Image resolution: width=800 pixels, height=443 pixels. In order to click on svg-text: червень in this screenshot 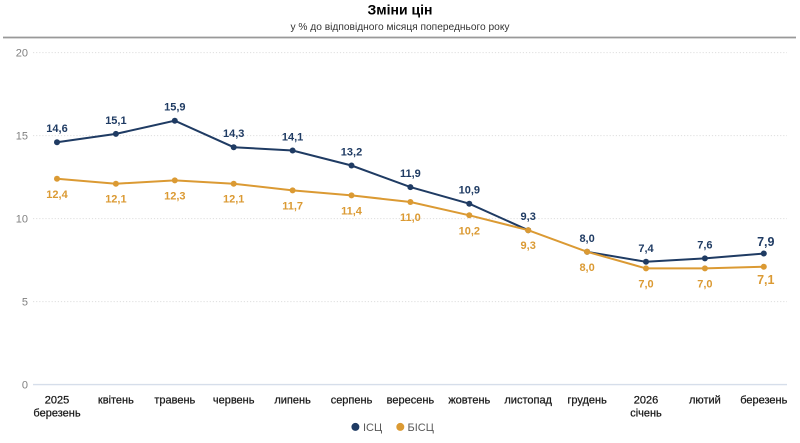, I will do `click(234, 401)`.